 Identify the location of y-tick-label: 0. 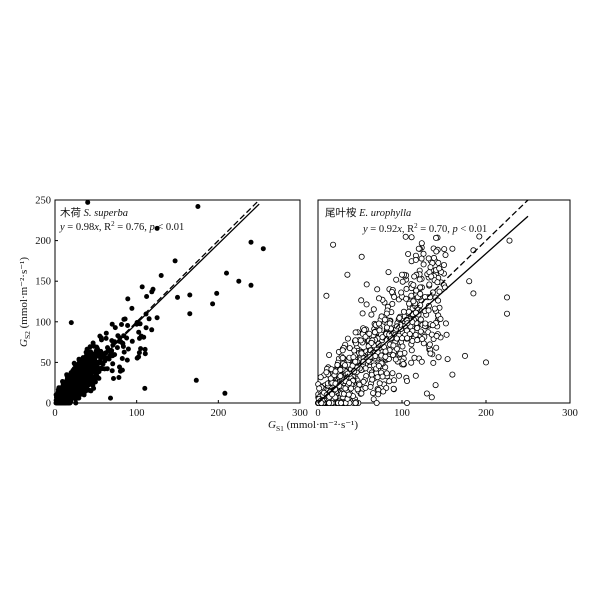
(48, 404).